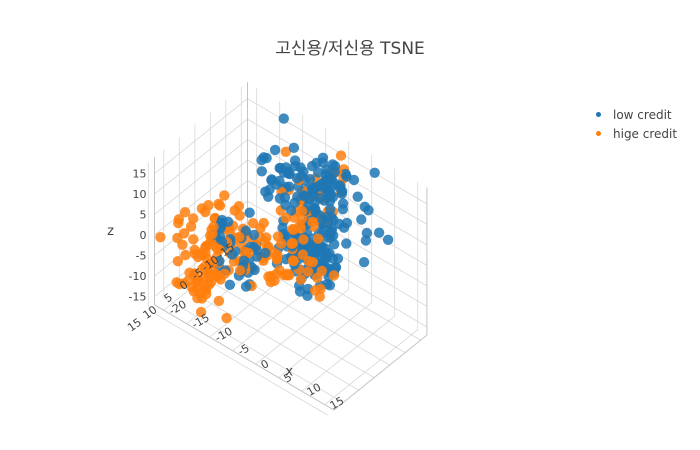  I want to click on x-tick-label: -5, so click(244, 350).